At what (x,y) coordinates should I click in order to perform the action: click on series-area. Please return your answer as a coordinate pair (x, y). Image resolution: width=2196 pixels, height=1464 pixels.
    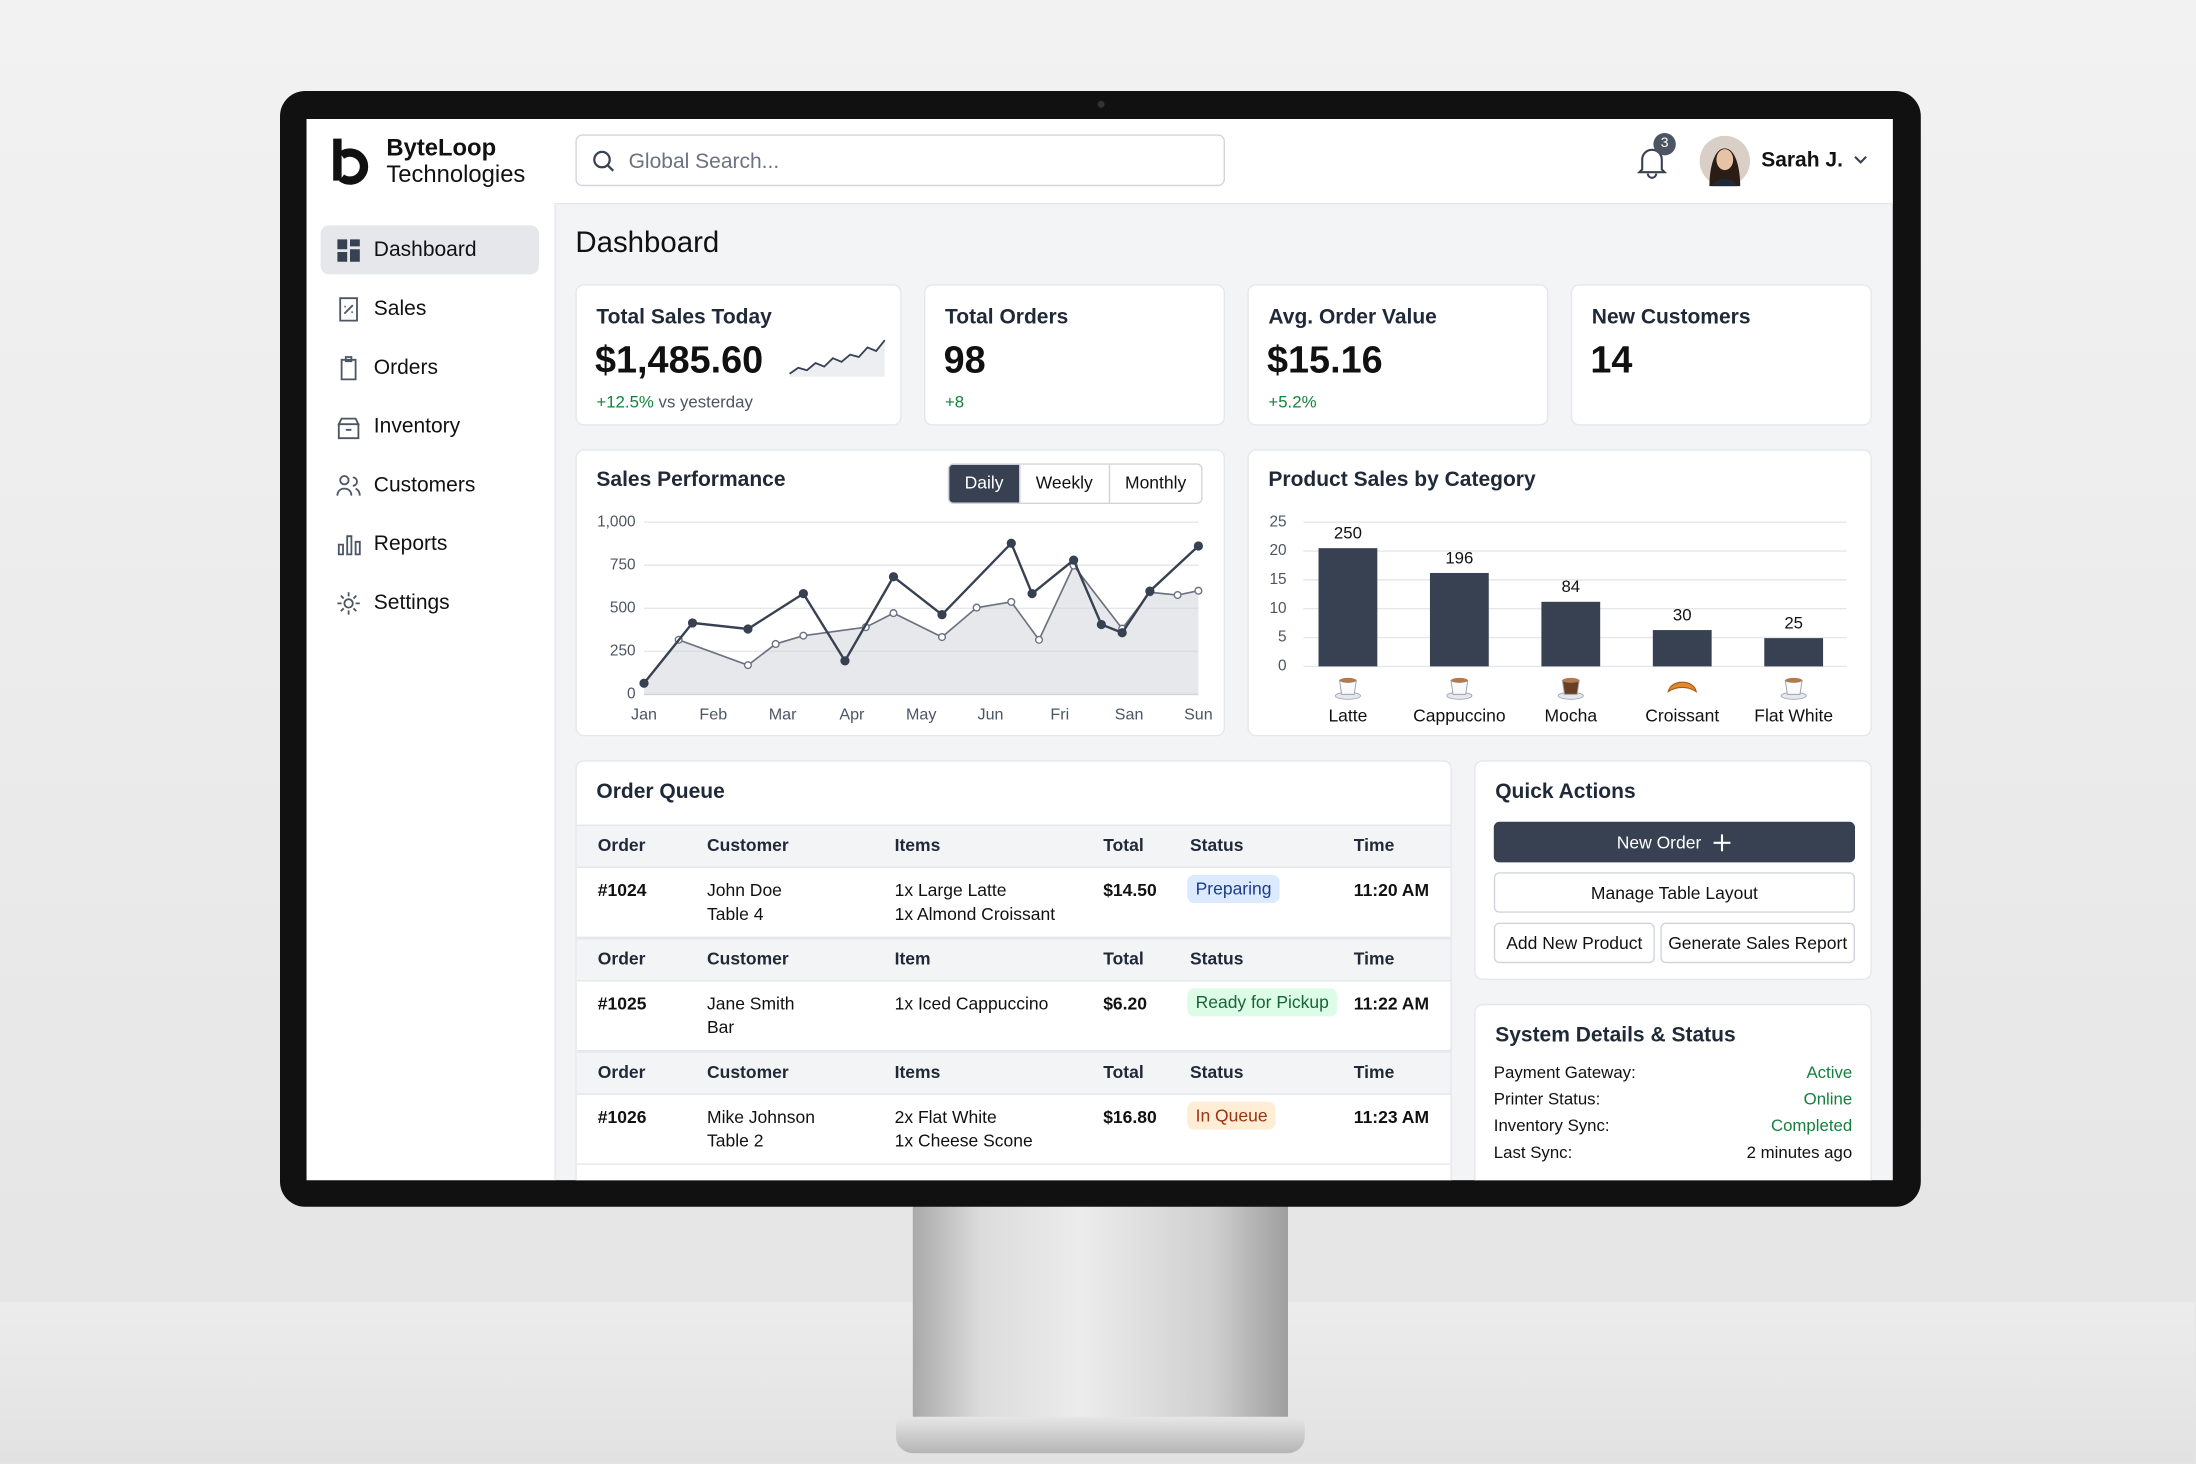
    Looking at the image, I should click on (921, 630).